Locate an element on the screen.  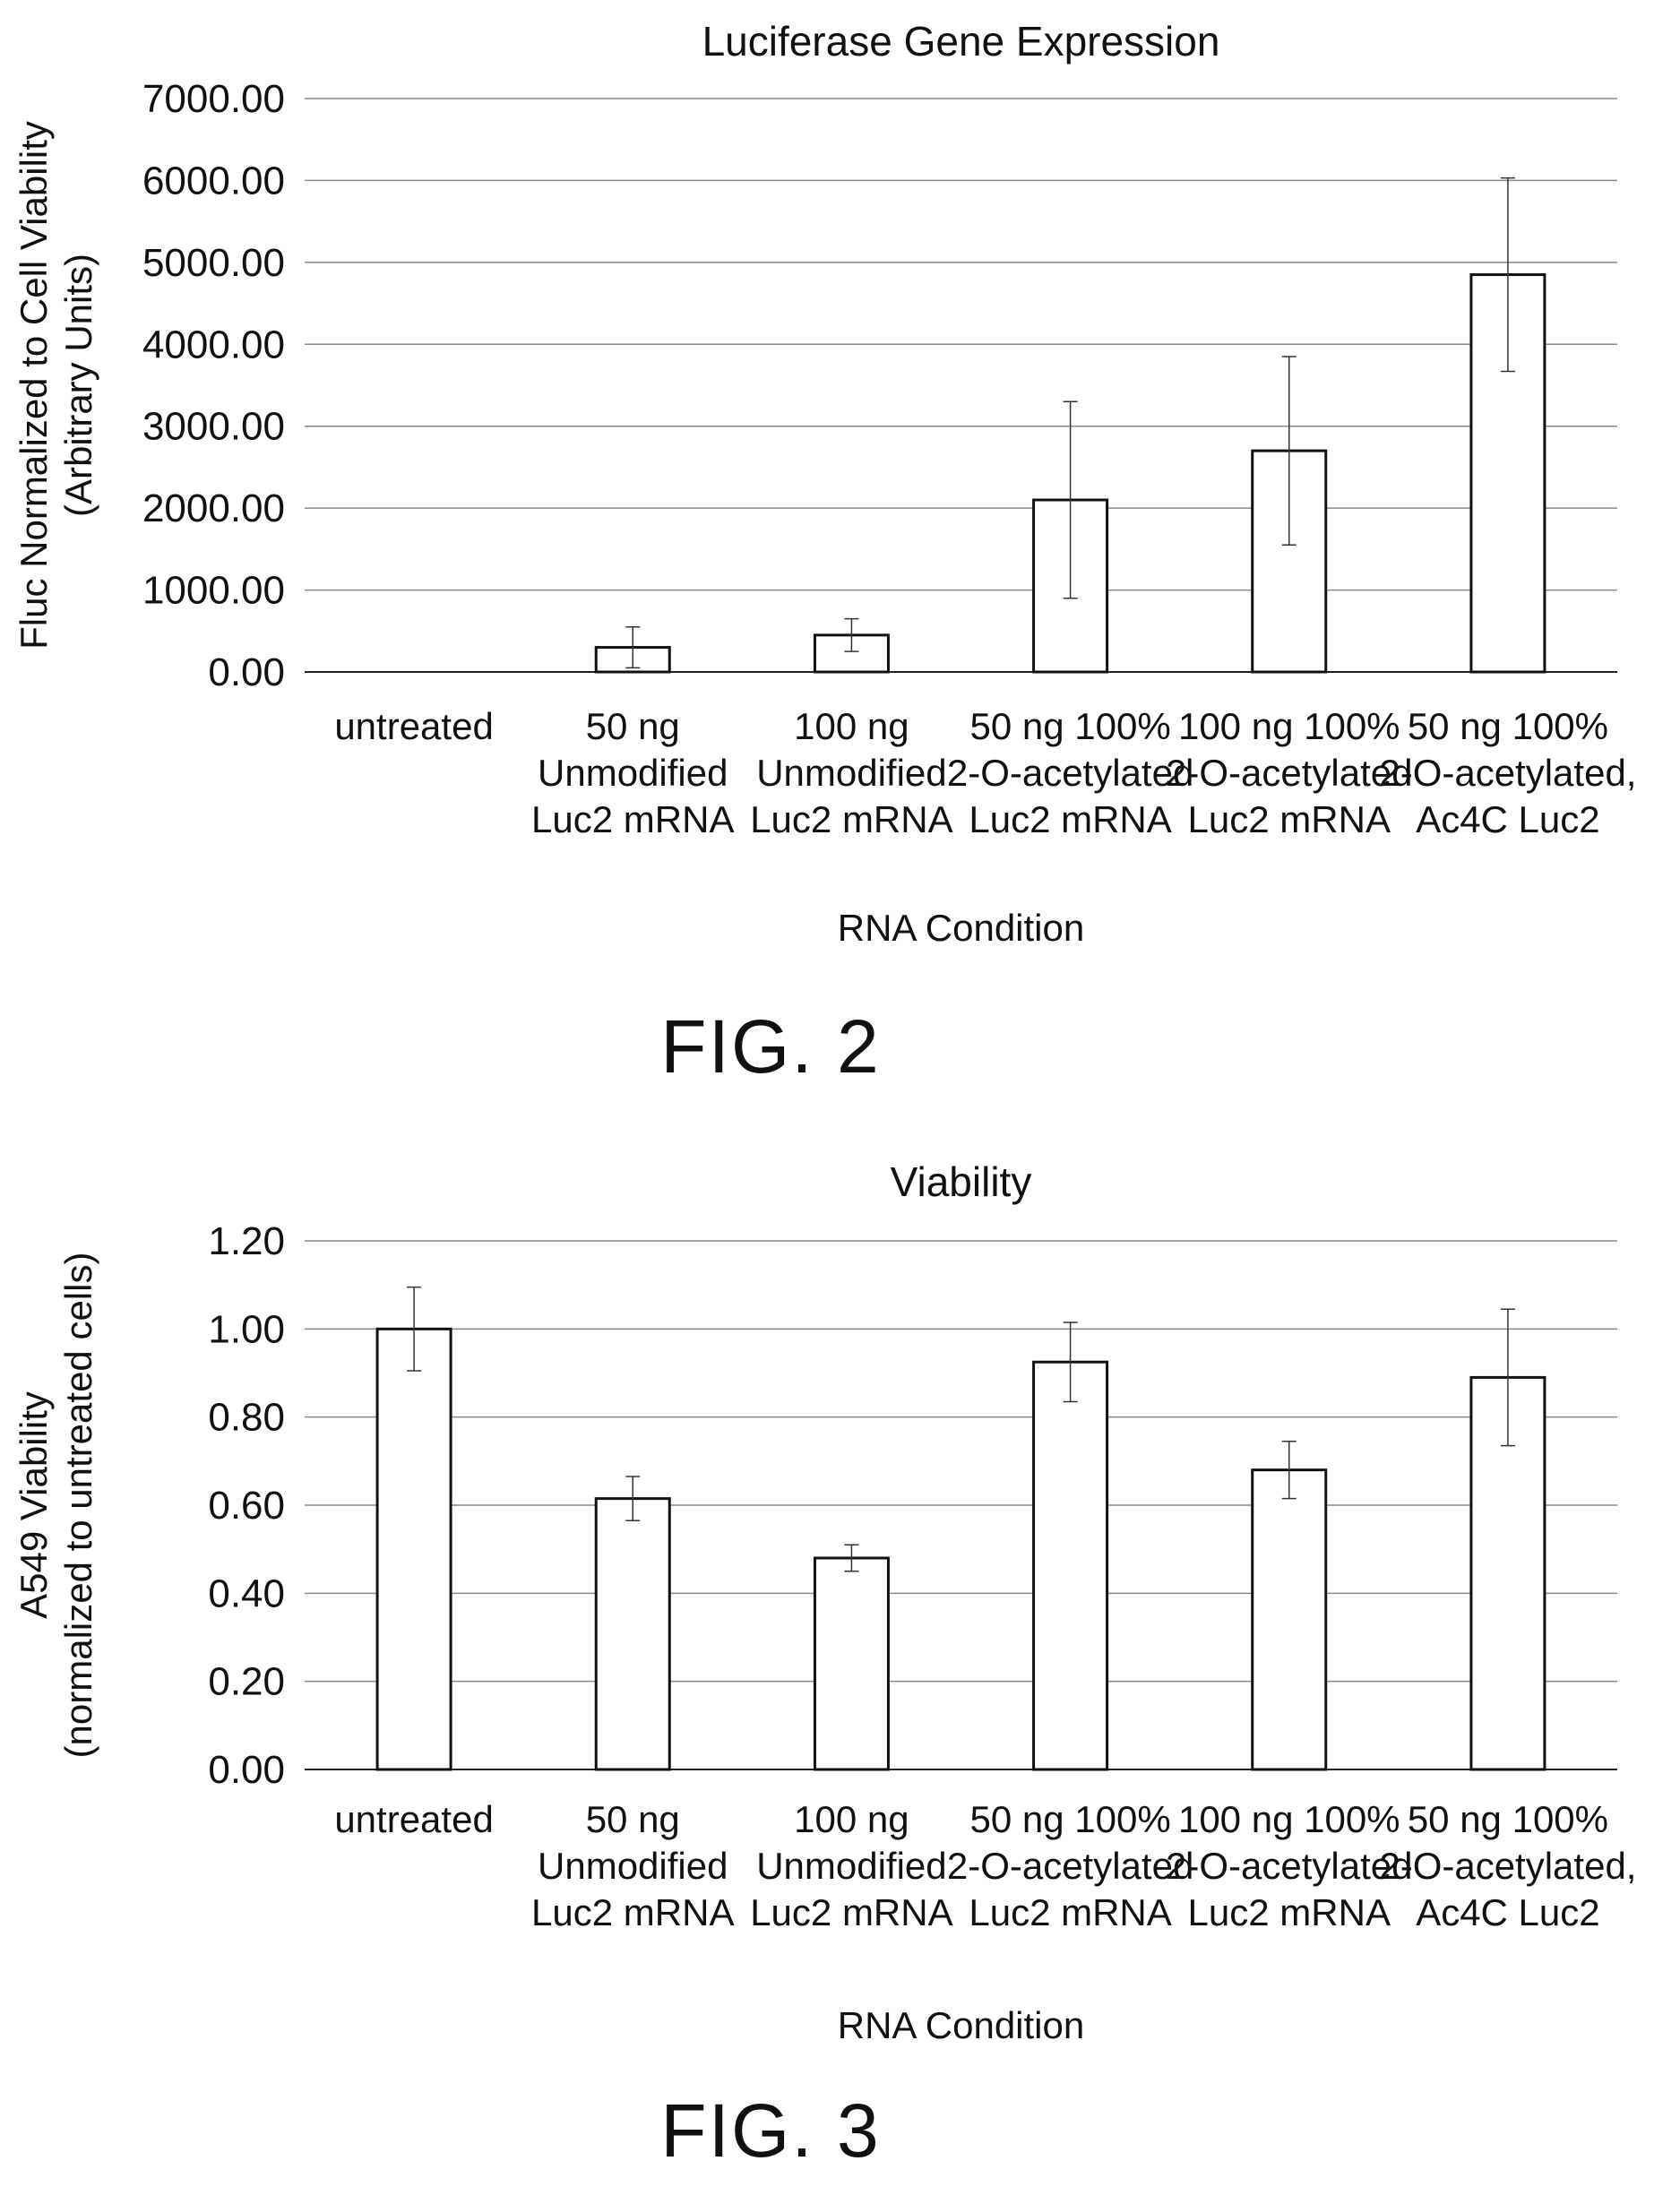
y-tick-label: 1.20 is located at coordinates (247, 1241).